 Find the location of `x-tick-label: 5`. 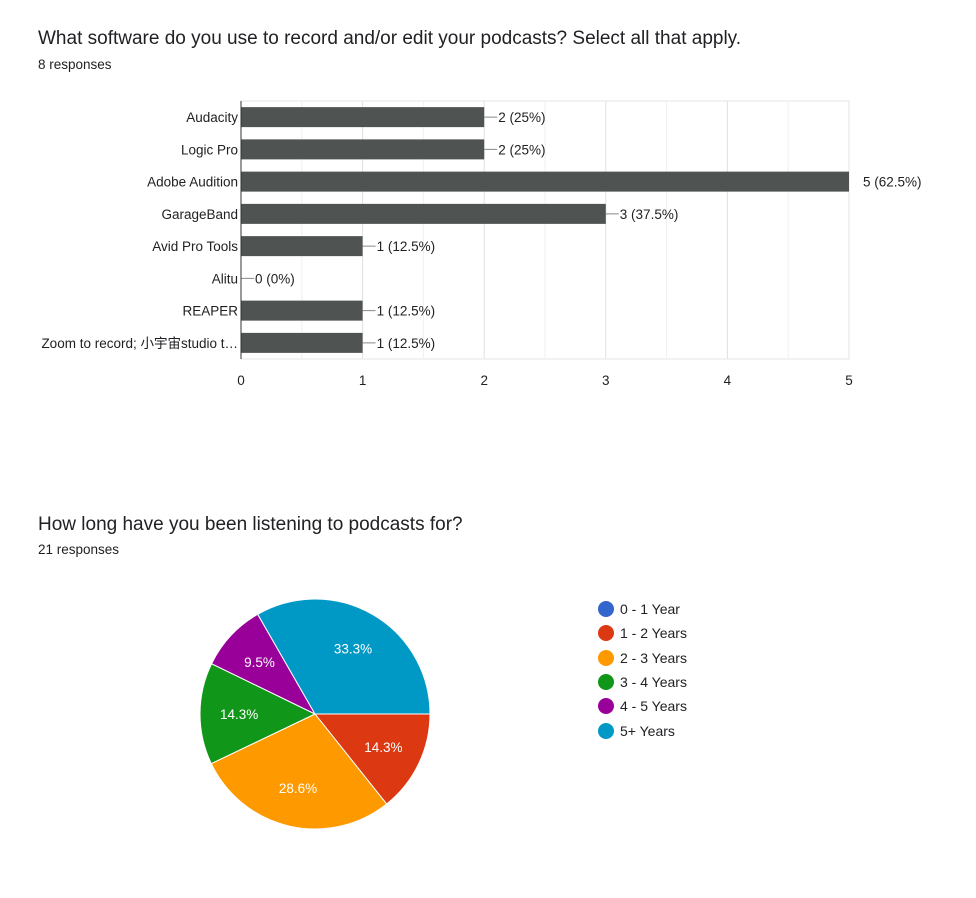

x-tick-label: 5 is located at coordinates (849, 380).